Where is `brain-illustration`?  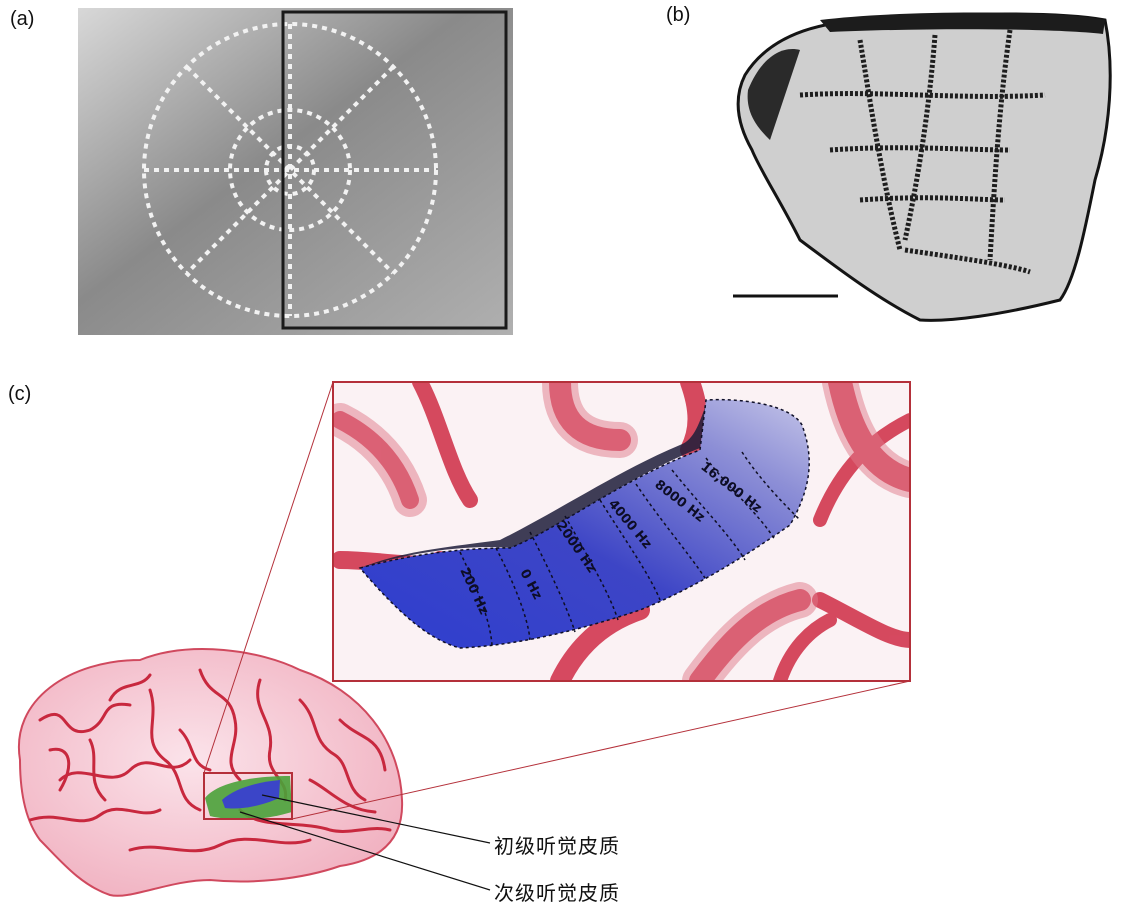
brain-illustration is located at coordinates (210, 772).